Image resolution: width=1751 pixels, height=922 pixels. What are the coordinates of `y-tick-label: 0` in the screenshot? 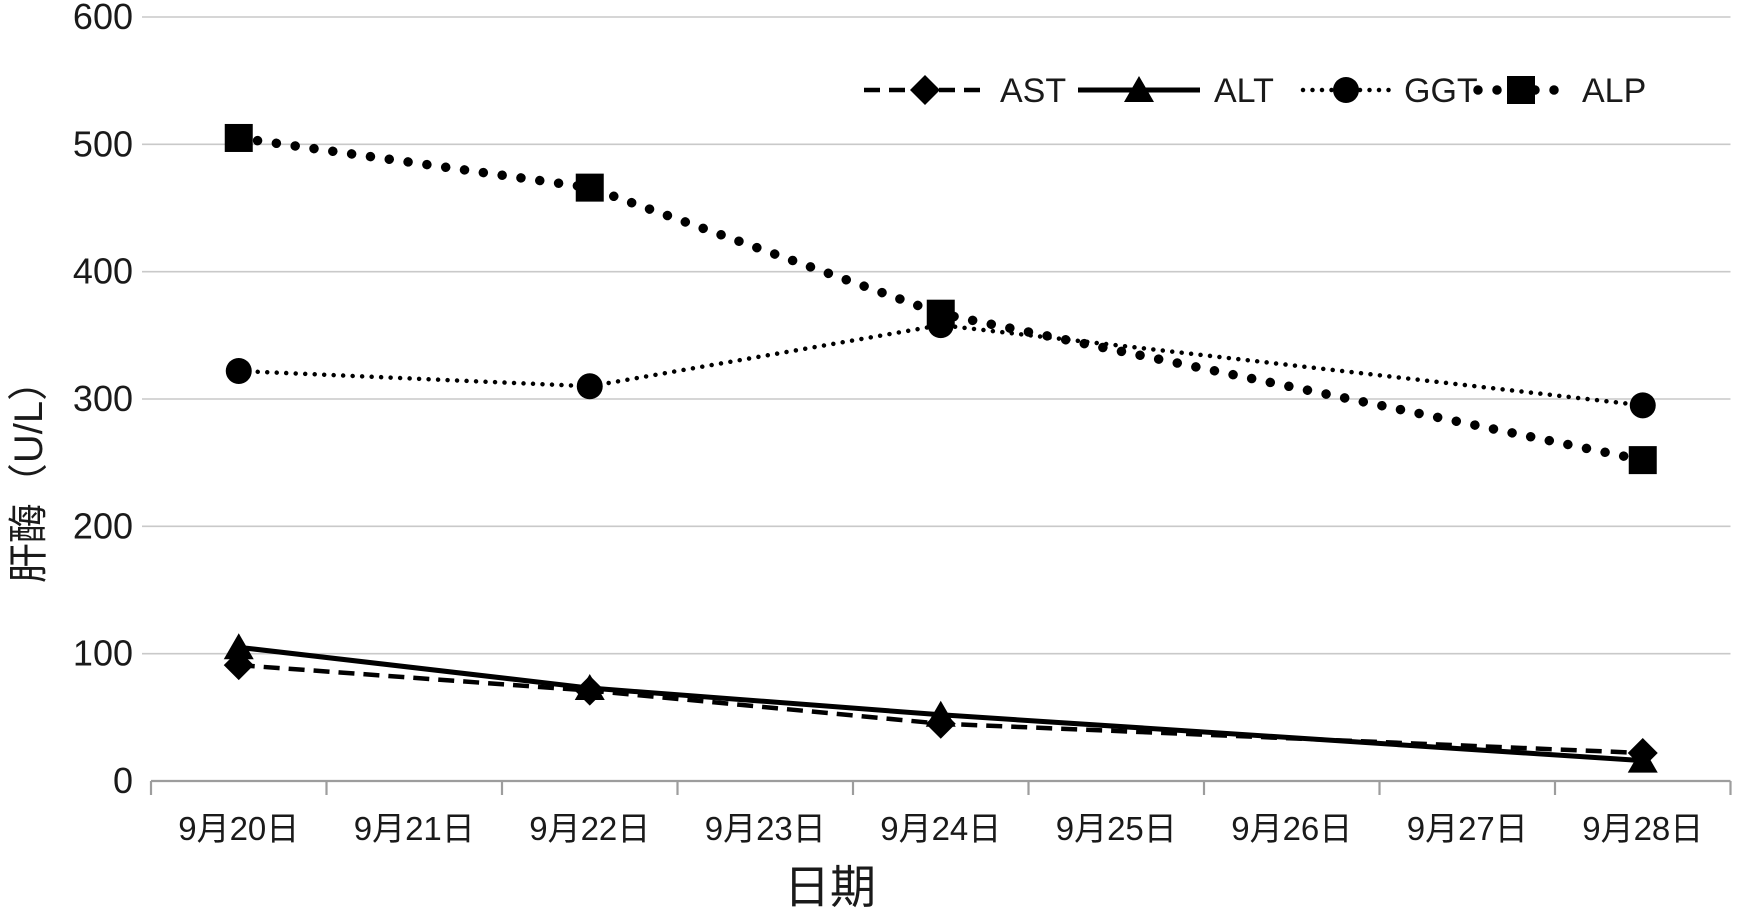 It's located at (123, 780).